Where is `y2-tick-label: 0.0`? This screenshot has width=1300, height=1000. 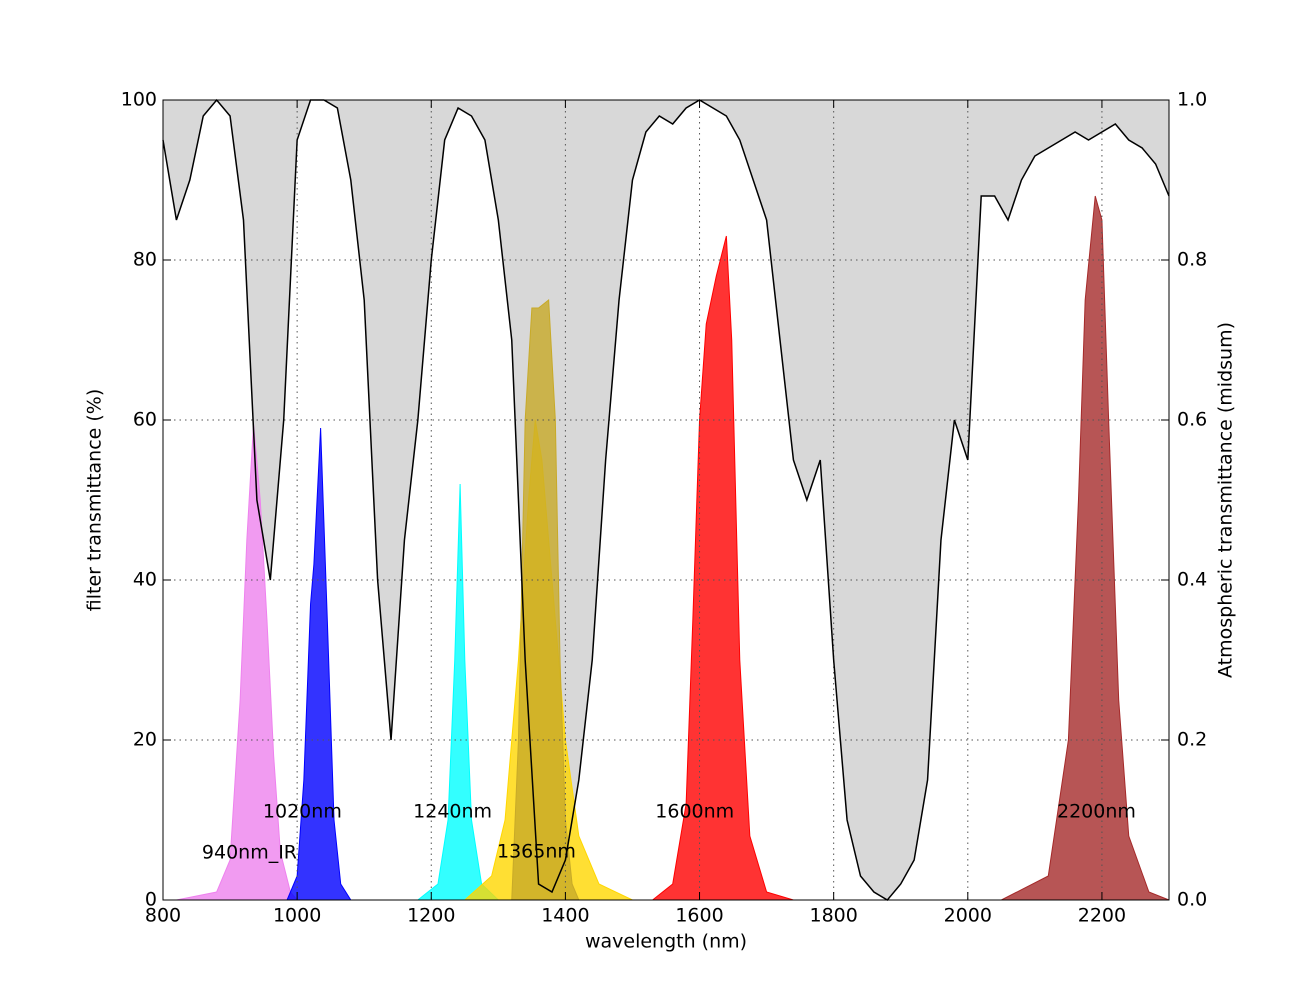 y2-tick-label: 0.0 is located at coordinates (1192, 900).